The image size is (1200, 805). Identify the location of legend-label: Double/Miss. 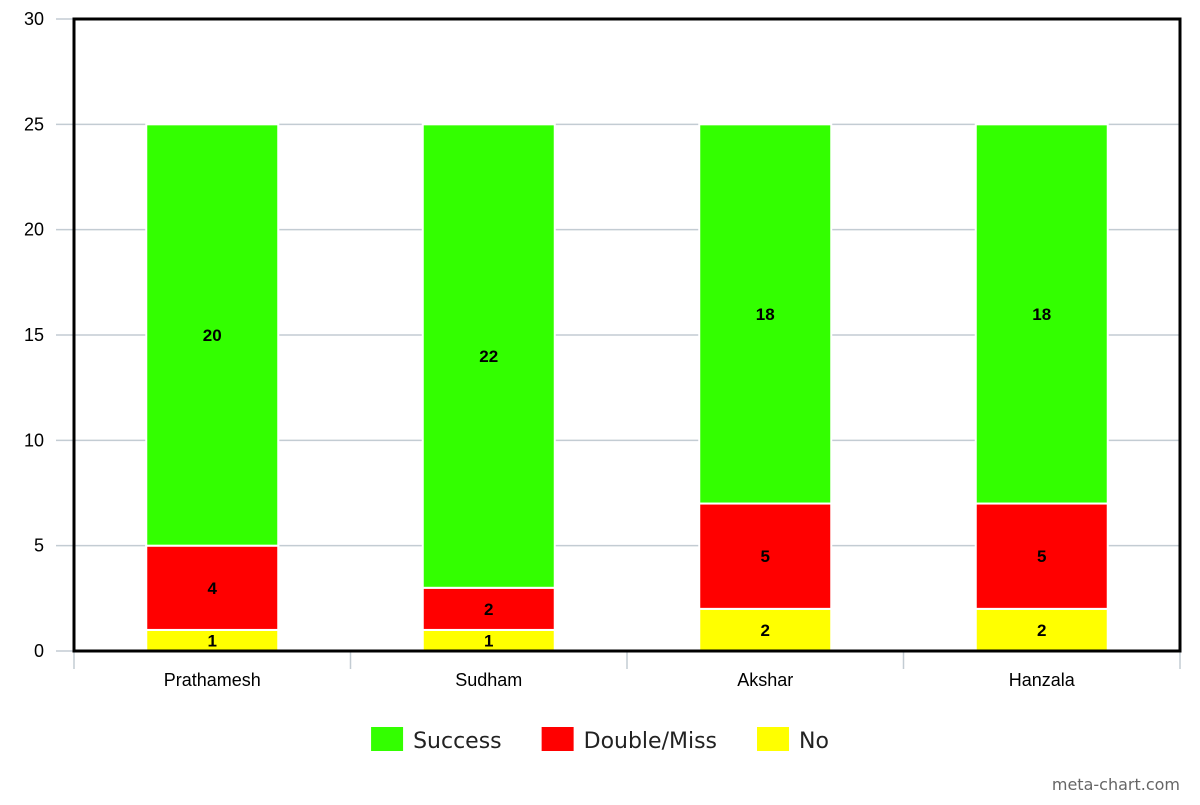
(650, 741).